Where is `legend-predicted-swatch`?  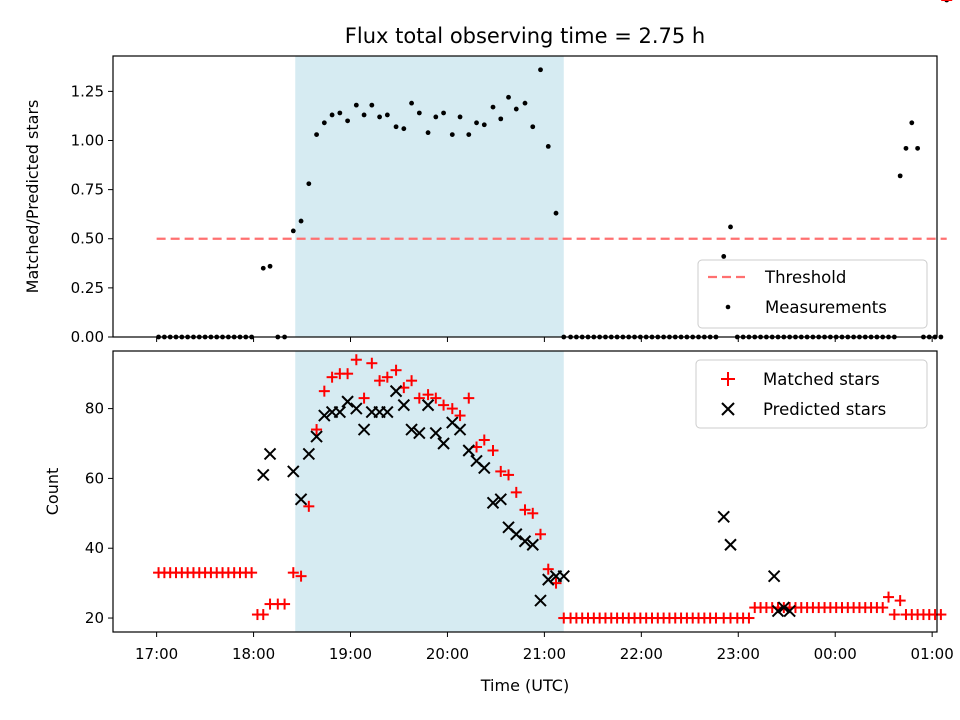
legend-predicted-swatch is located at coordinates (728, 409).